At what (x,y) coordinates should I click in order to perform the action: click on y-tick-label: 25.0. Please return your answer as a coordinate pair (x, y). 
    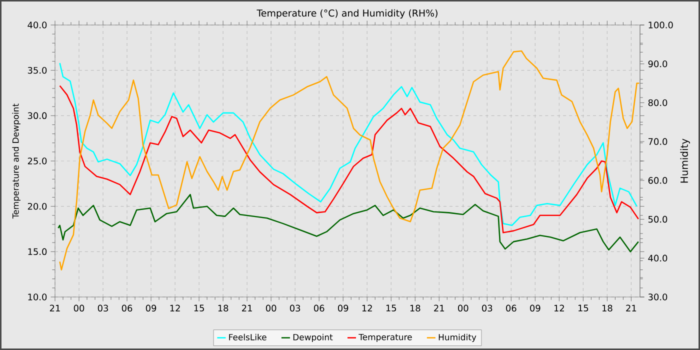
    Looking at the image, I should click on (37, 161).